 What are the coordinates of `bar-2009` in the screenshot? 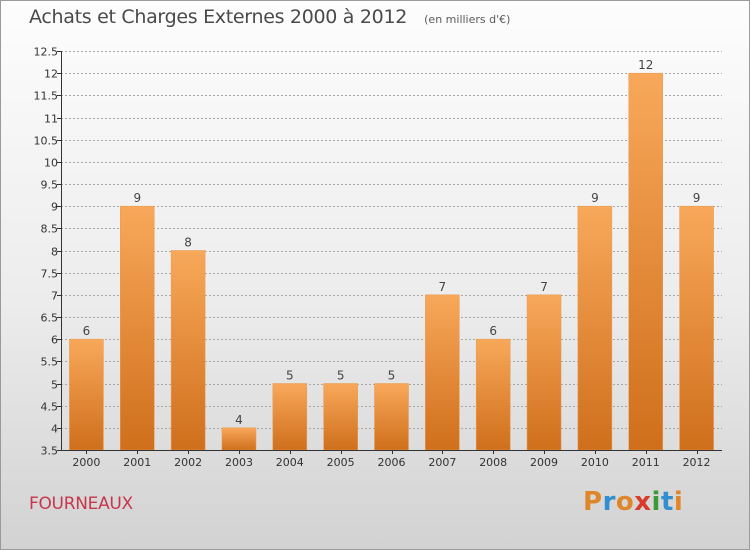 It's located at (544, 372).